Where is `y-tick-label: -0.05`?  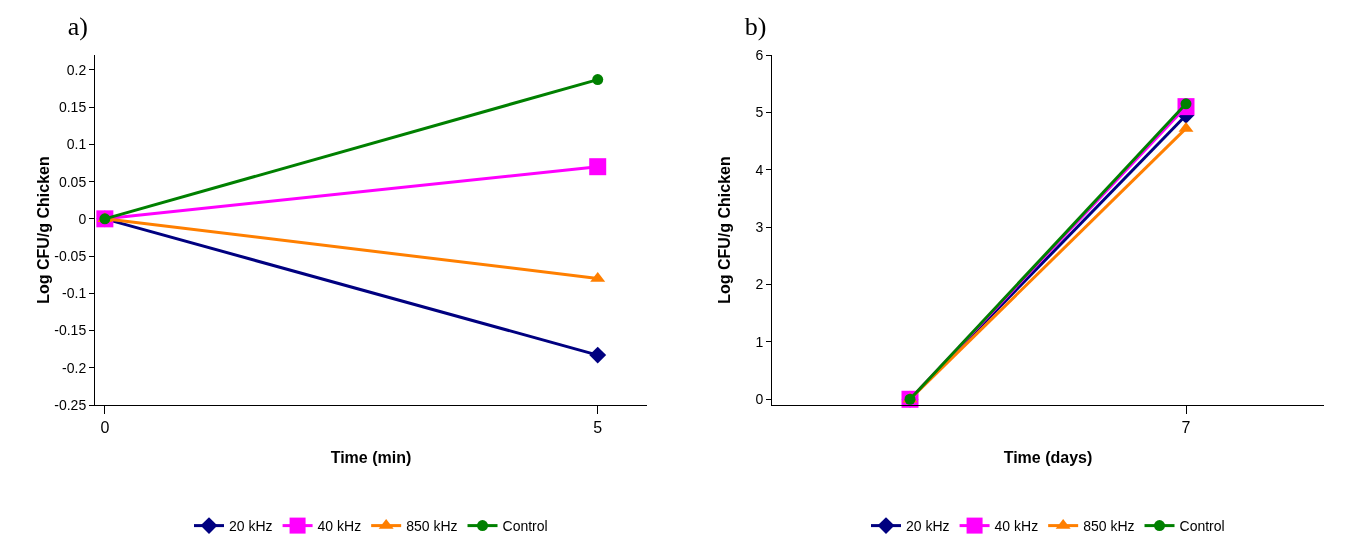
y-tick-label: -0.05 is located at coordinates (70, 255).